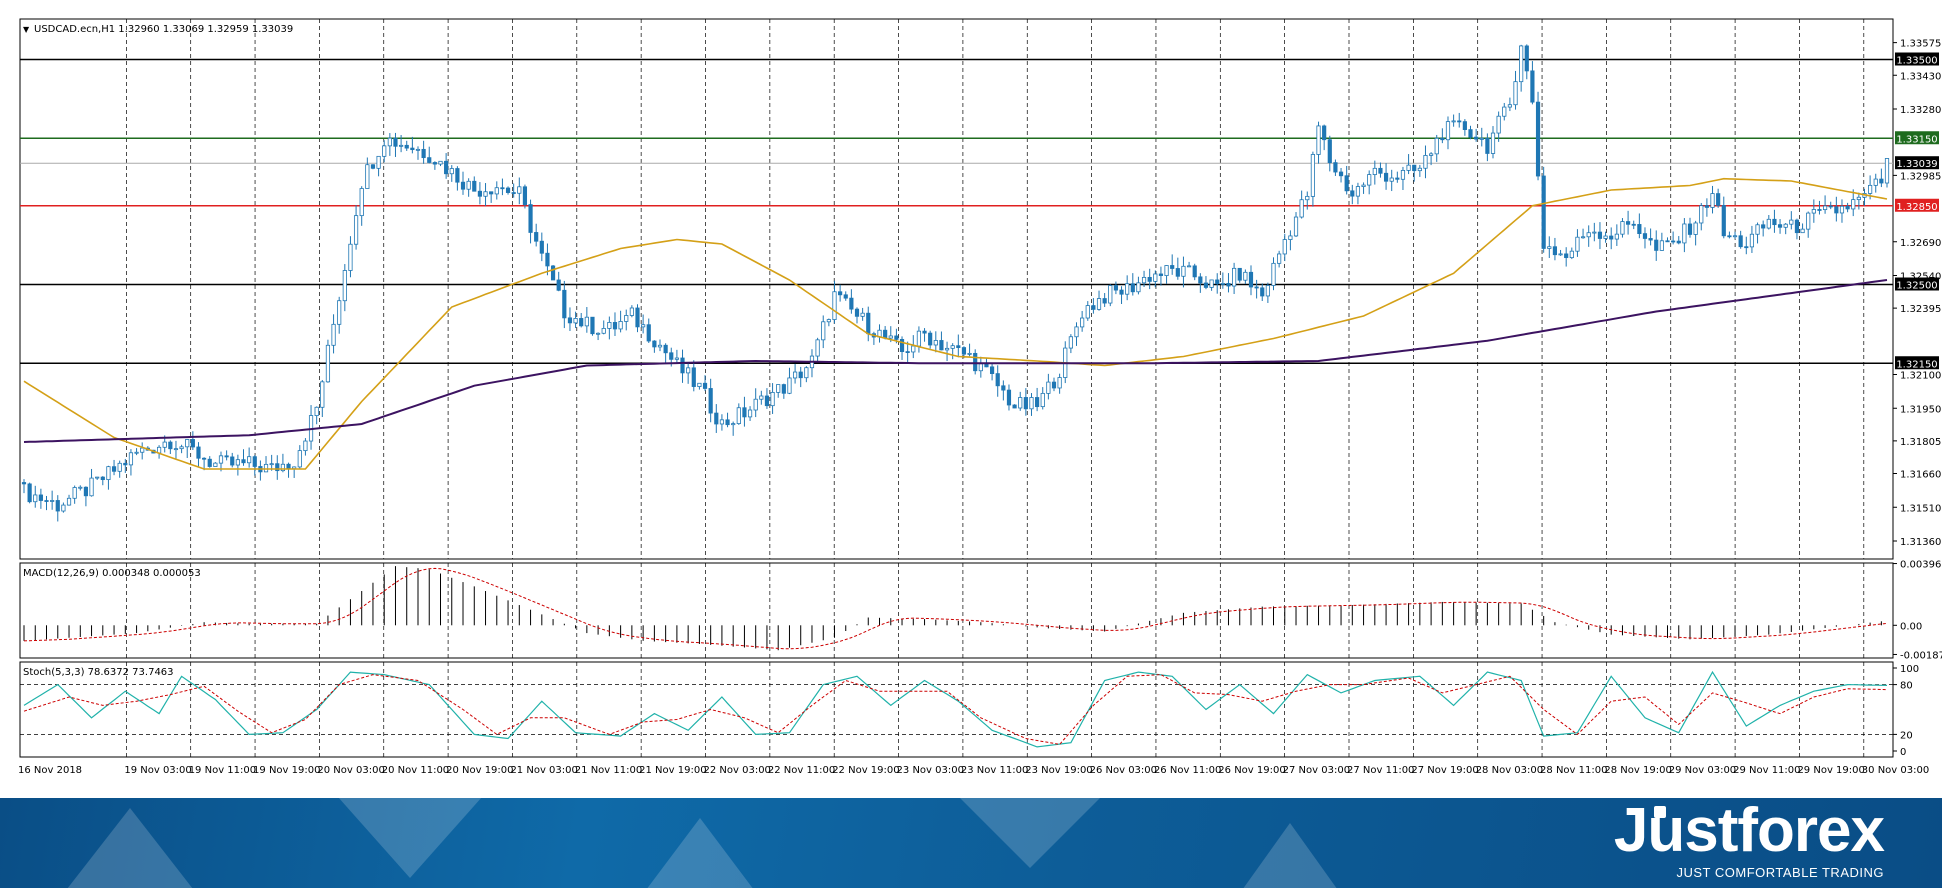 This screenshot has height=888, width=1942. Describe the element at coordinates (1509, 770) in the screenshot. I see `x-tick-label: 28 Nov 03:00` at that location.